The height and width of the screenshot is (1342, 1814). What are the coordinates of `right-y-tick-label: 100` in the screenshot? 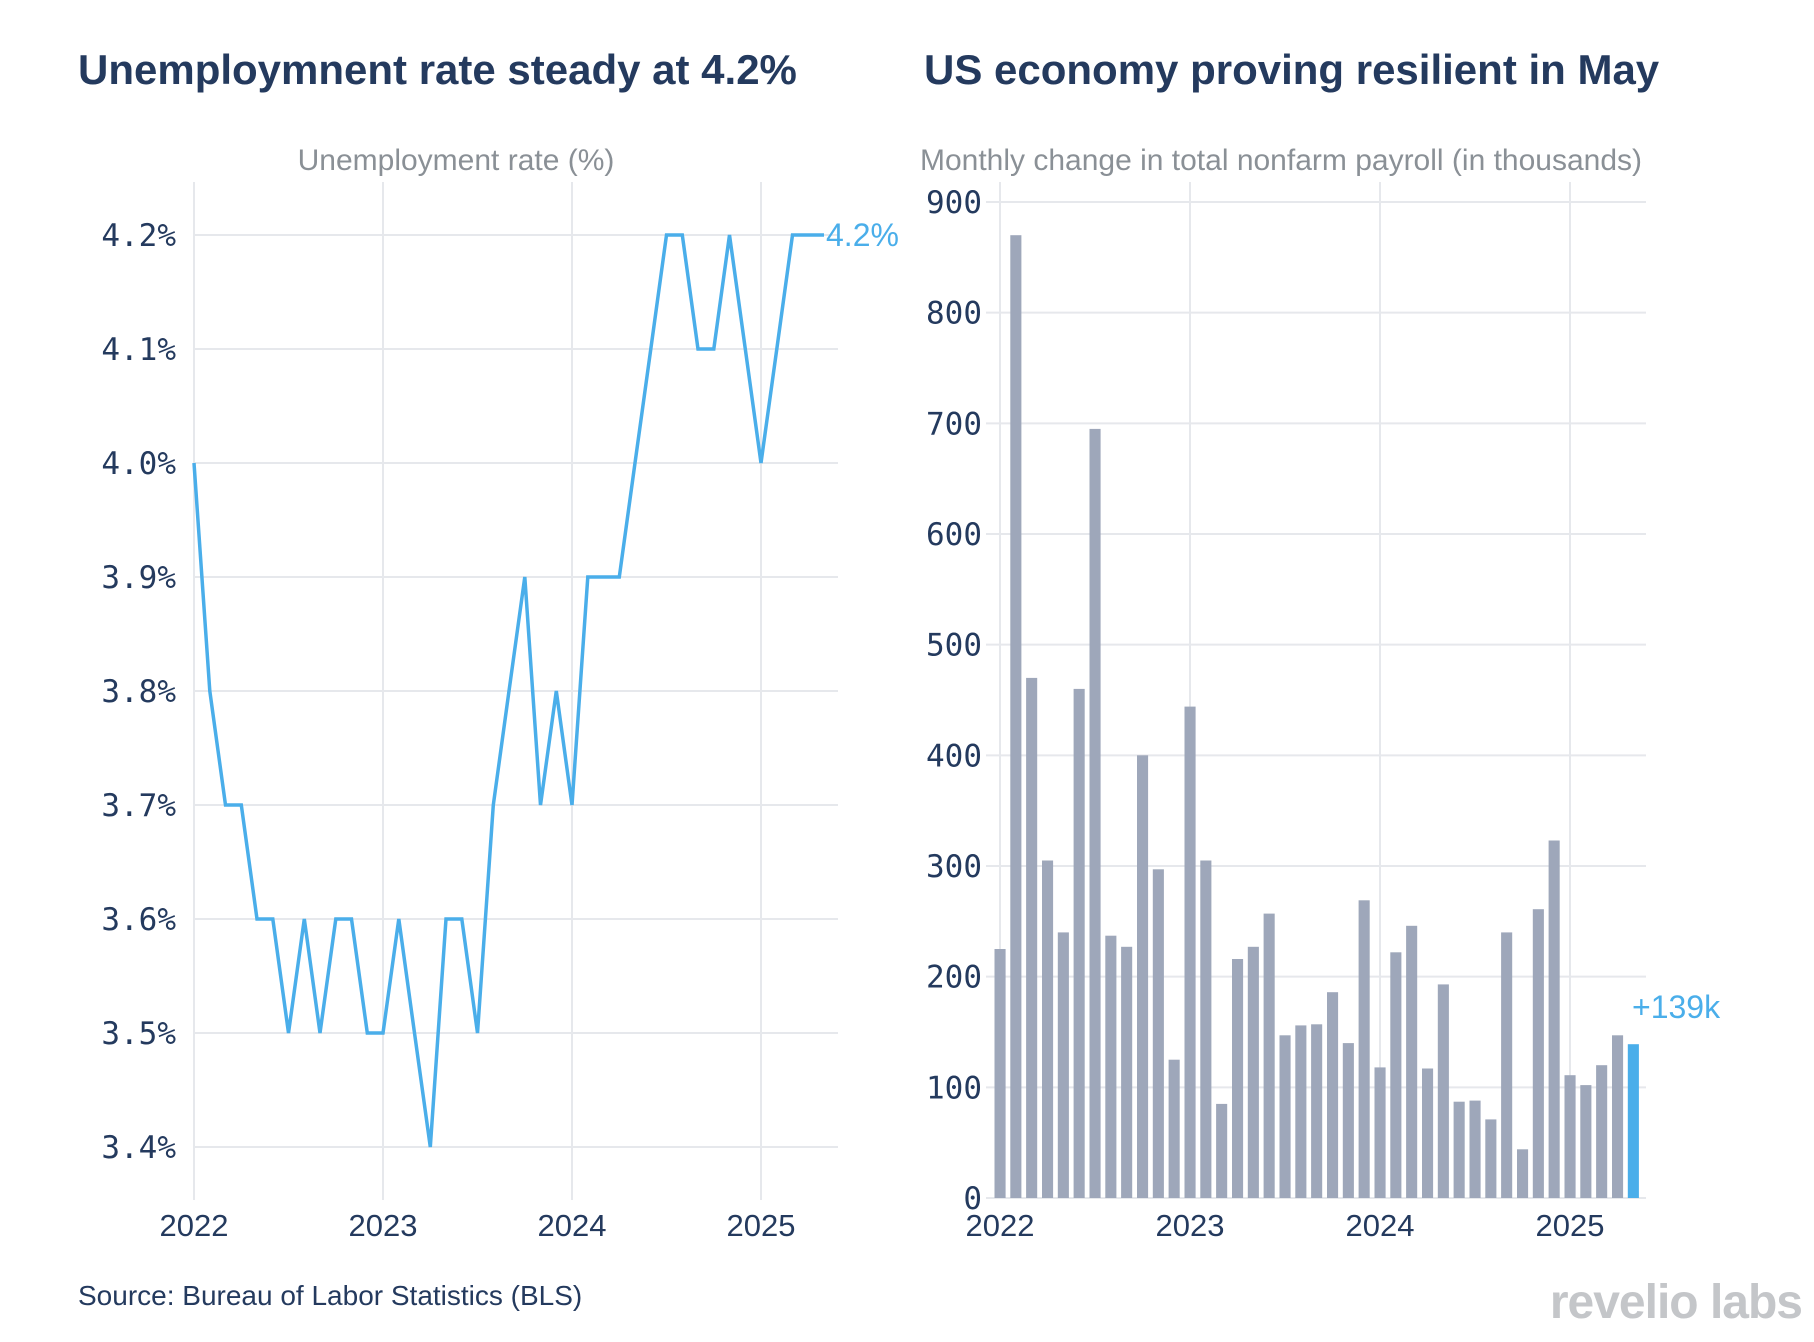 It's located at (954, 1088).